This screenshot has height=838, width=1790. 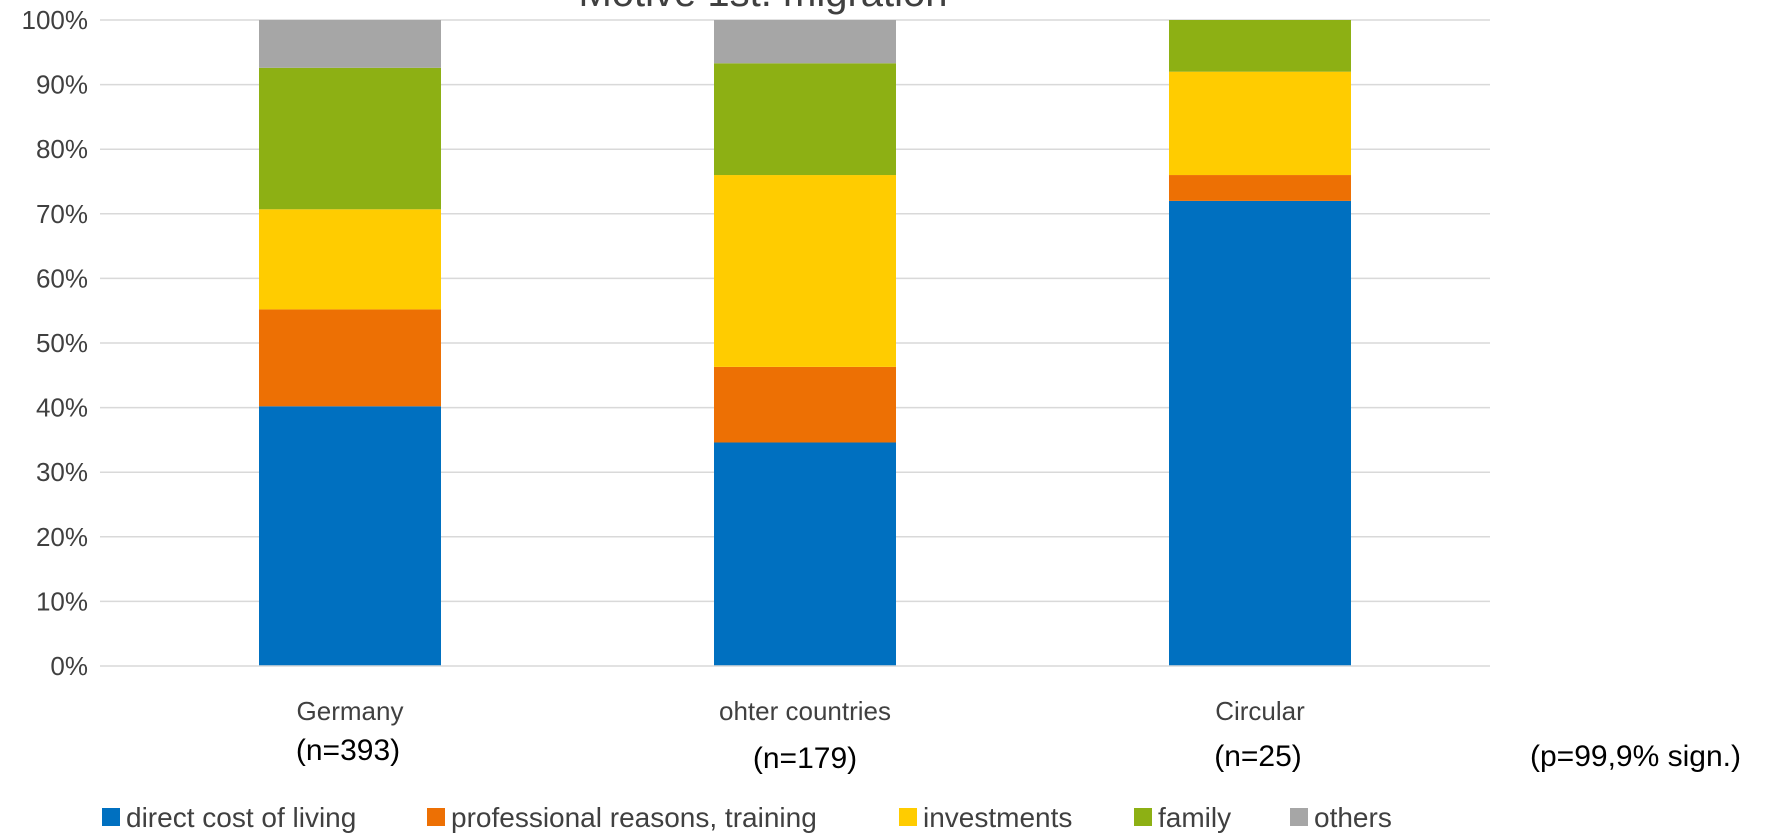 I want to click on y-tick-label: 100%, so click(x=55, y=20).